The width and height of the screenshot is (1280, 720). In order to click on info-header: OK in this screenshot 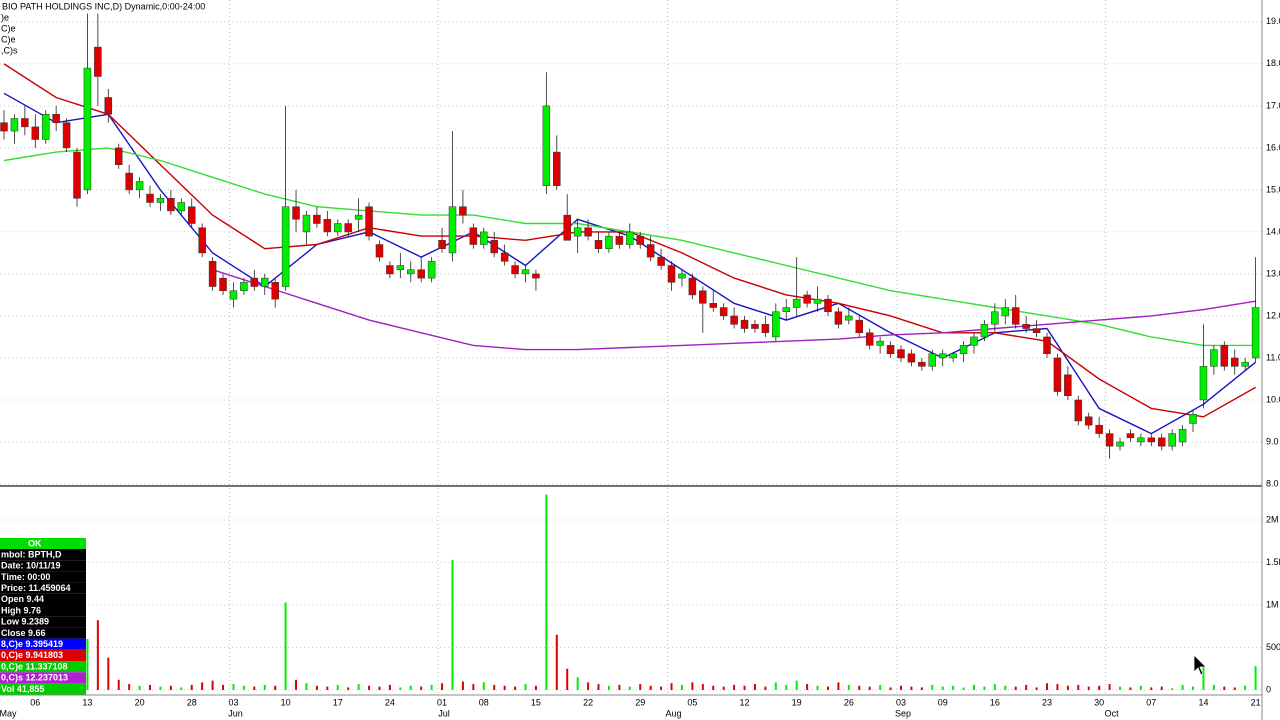, I will do `click(35, 543)`.